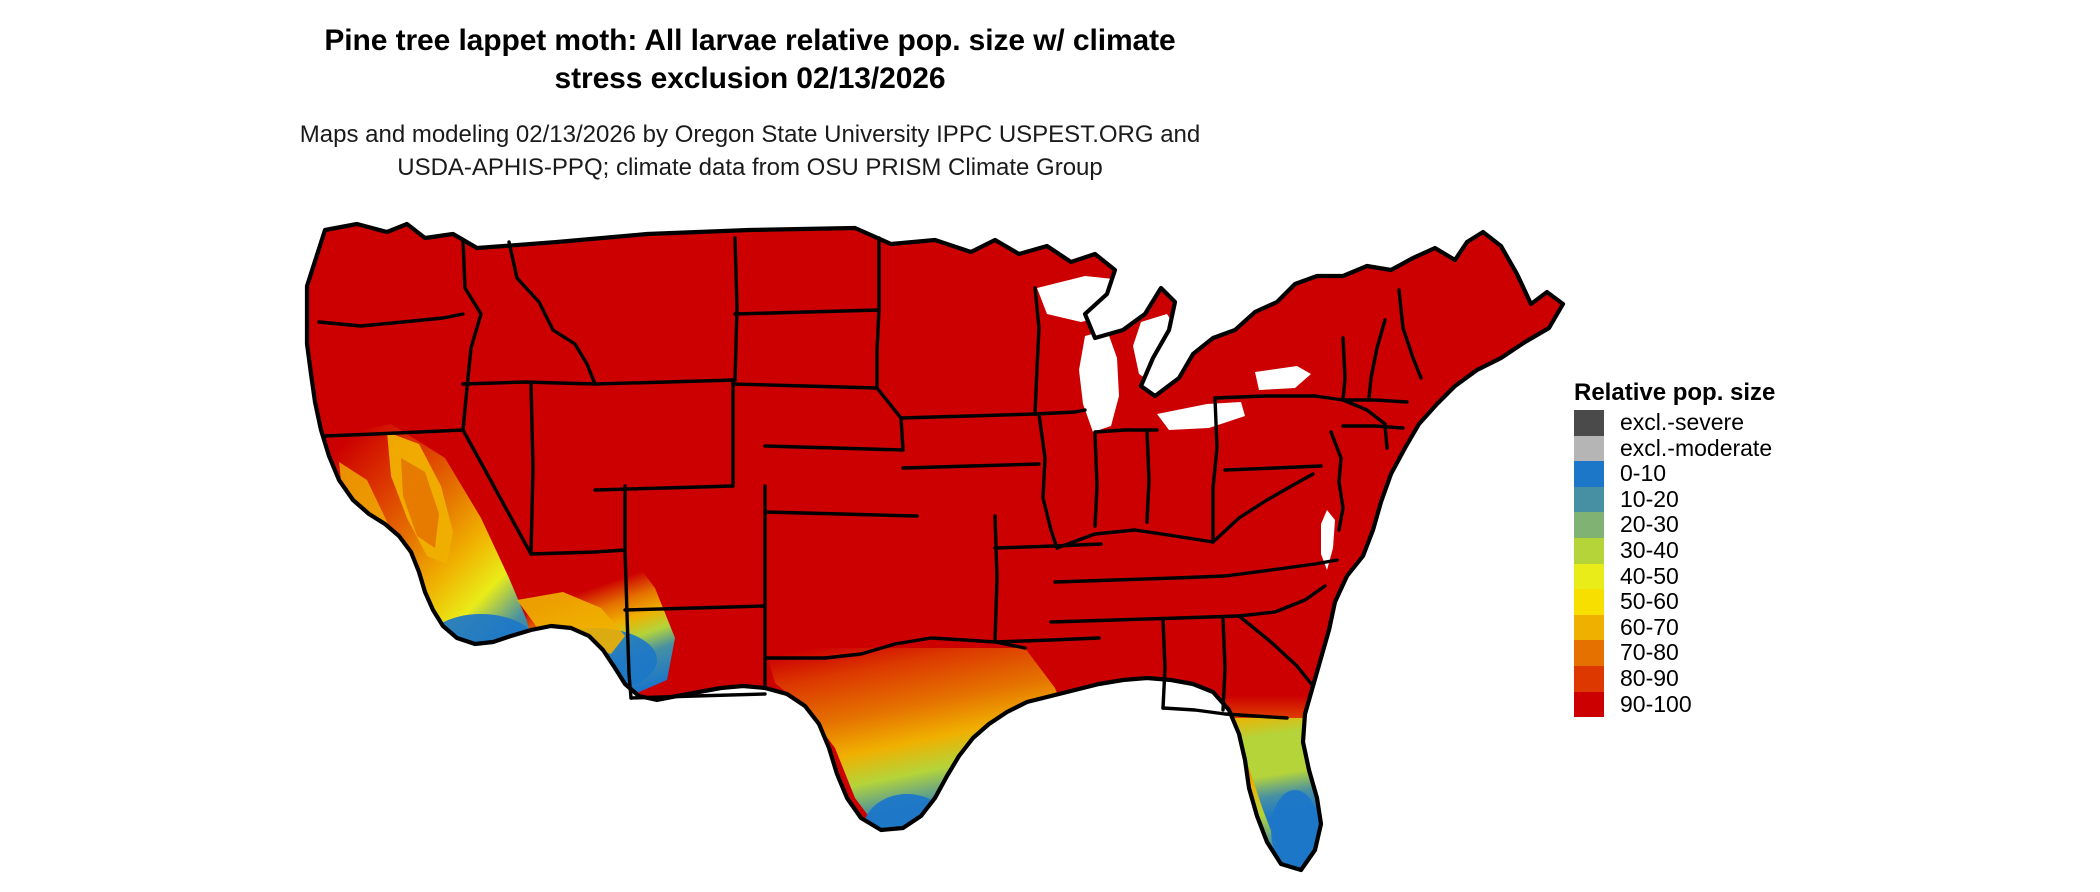  Describe the element at coordinates (1281, 568) in the screenshot. I see `border-va-nc` at that location.